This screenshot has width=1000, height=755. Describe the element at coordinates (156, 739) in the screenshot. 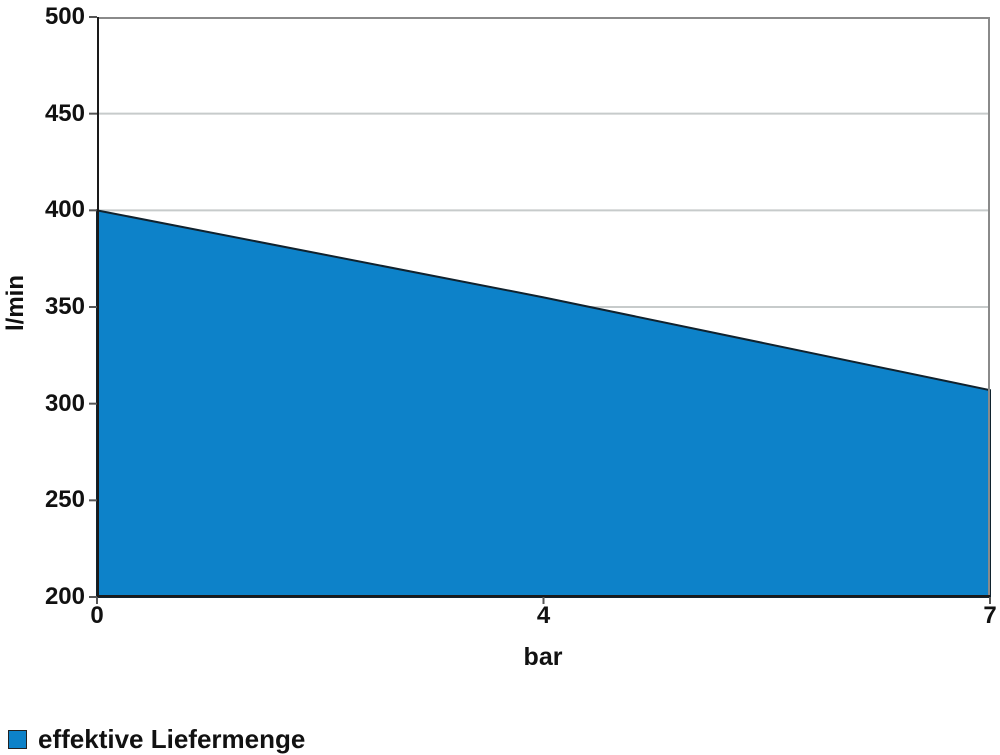

I see `legend: effektive Liefermenge` at that location.